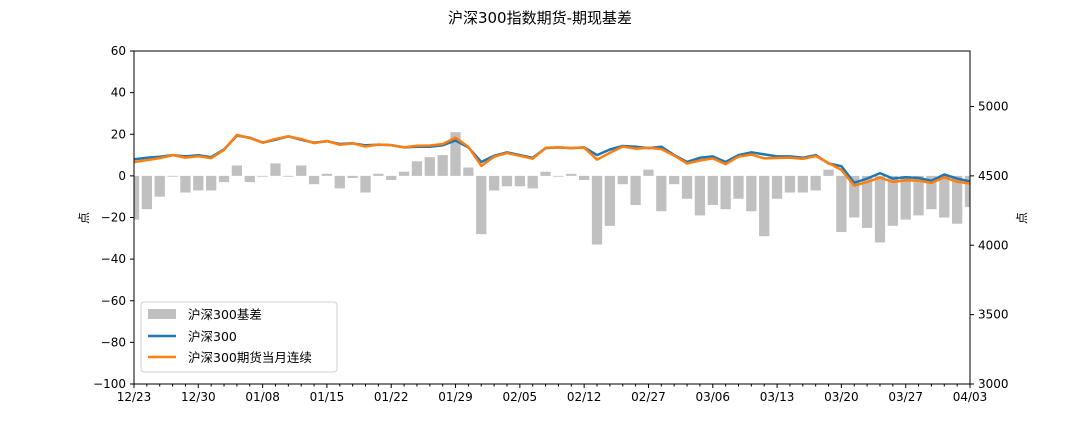 The width and height of the screenshot is (1080, 436). Describe the element at coordinates (118, 93) in the screenshot. I see `left-y-tick-label: 40` at that location.